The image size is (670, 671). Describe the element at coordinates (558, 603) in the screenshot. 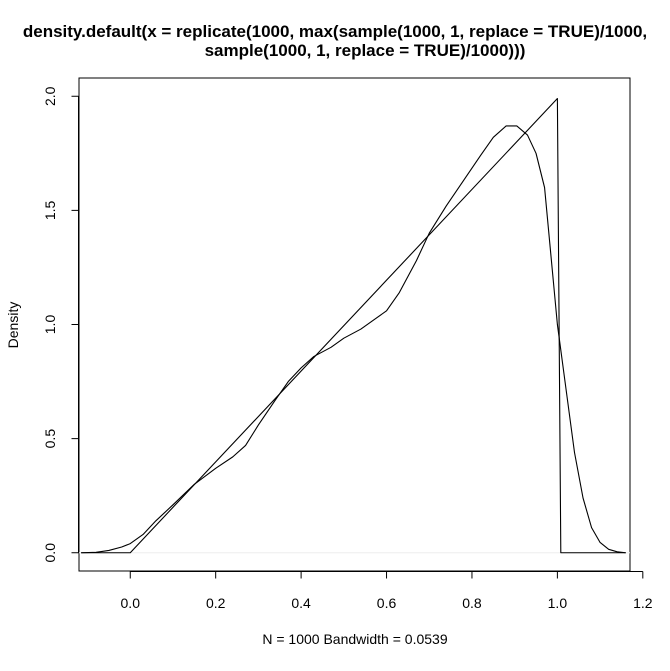

I see `x-tick-label: 1.0` at that location.